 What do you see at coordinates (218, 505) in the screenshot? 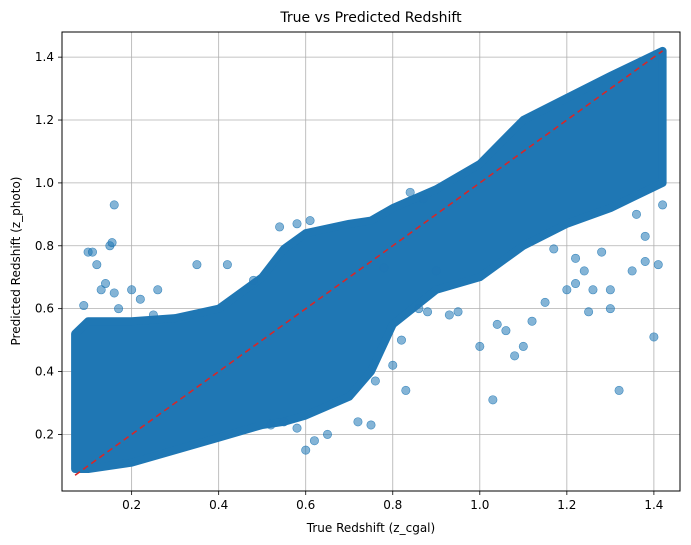
I see `x-tick-label: 0.4` at bounding box center [218, 505].